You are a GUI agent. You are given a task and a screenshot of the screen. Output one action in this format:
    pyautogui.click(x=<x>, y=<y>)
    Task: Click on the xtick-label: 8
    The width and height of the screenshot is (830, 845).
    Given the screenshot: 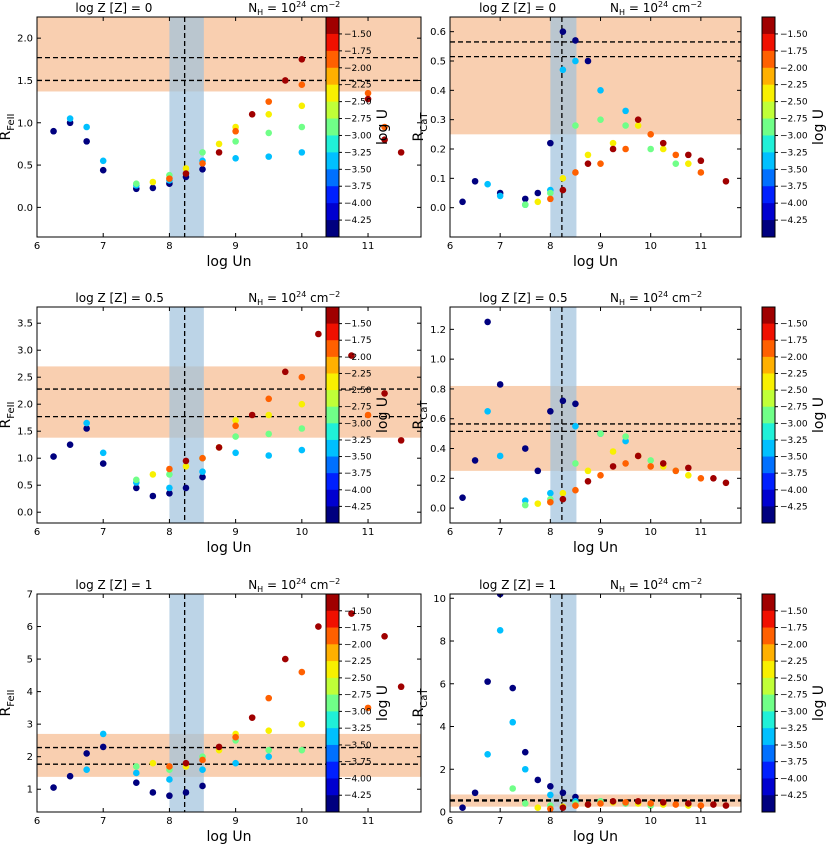 What is the action you would take?
    pyautogui.click(x=550, y=532)
    